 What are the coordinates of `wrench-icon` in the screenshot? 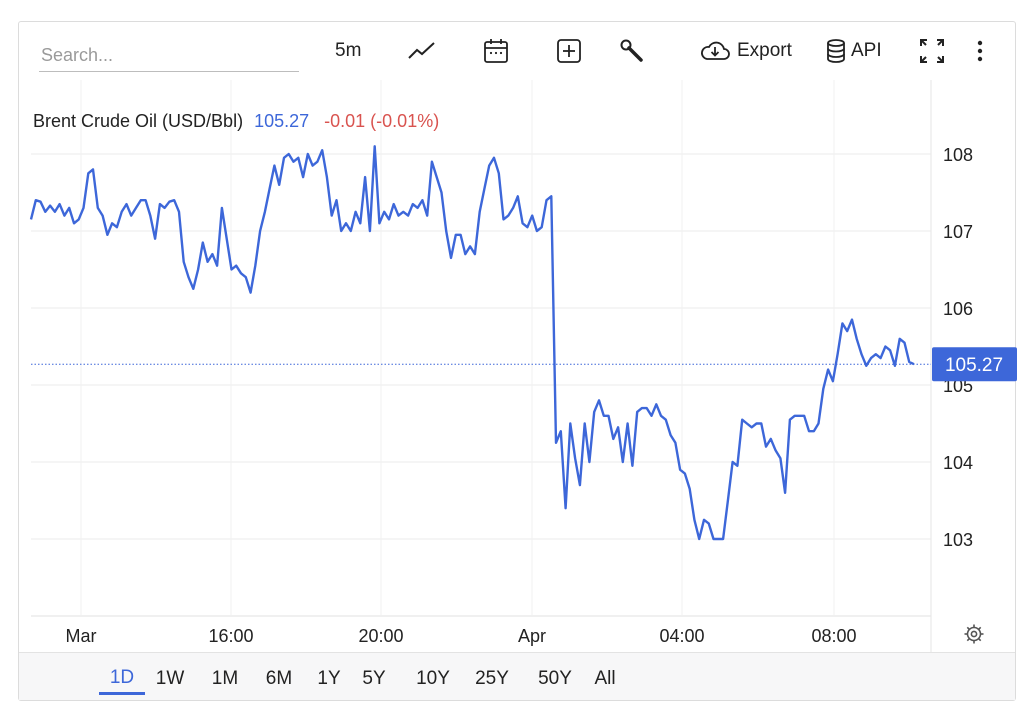 It's located at (631, 50).